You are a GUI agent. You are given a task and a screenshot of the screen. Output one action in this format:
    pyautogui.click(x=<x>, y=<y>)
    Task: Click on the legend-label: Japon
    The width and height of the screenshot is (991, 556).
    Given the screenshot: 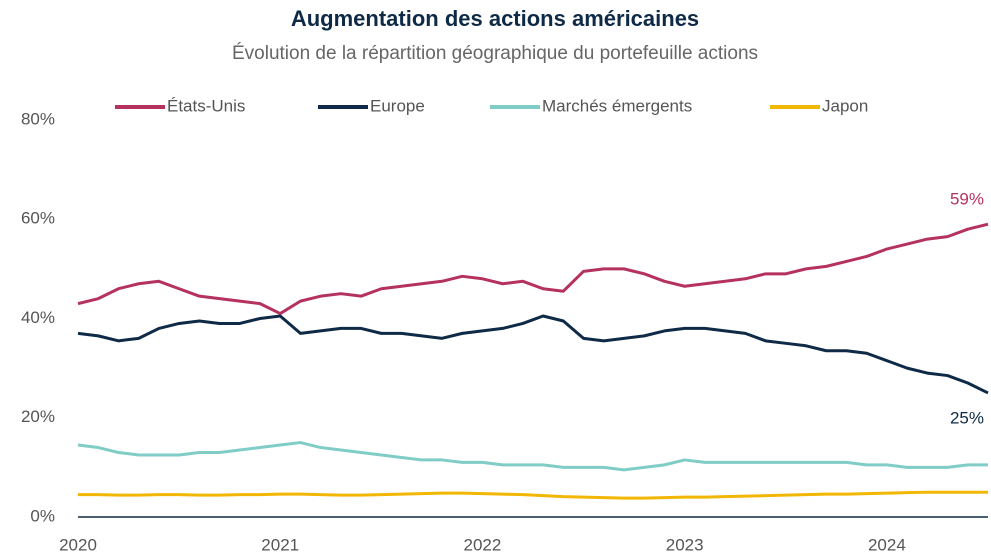 What is the action you would take?
    pyautogui.click(x=845, y=105)
    